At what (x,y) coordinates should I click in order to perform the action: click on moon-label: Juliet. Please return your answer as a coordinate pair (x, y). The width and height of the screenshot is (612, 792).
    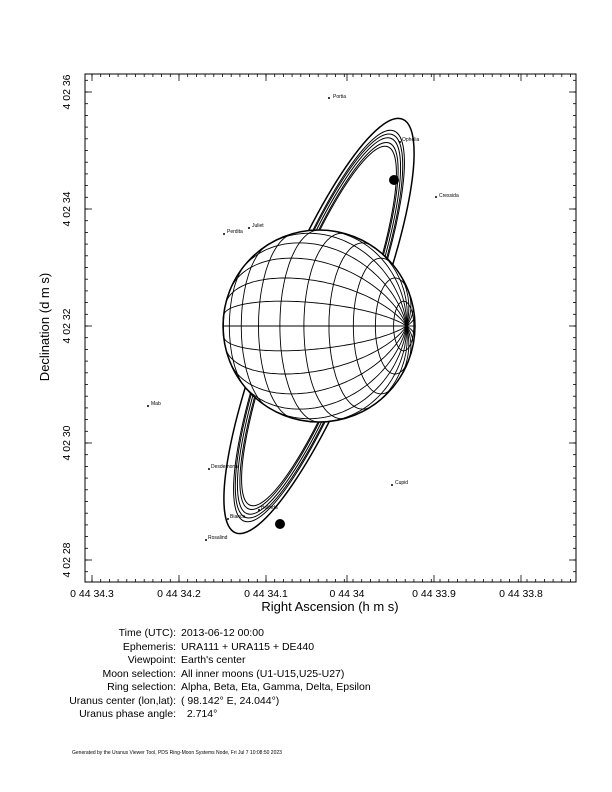
    Looking at the image, I should click on (258, 226).